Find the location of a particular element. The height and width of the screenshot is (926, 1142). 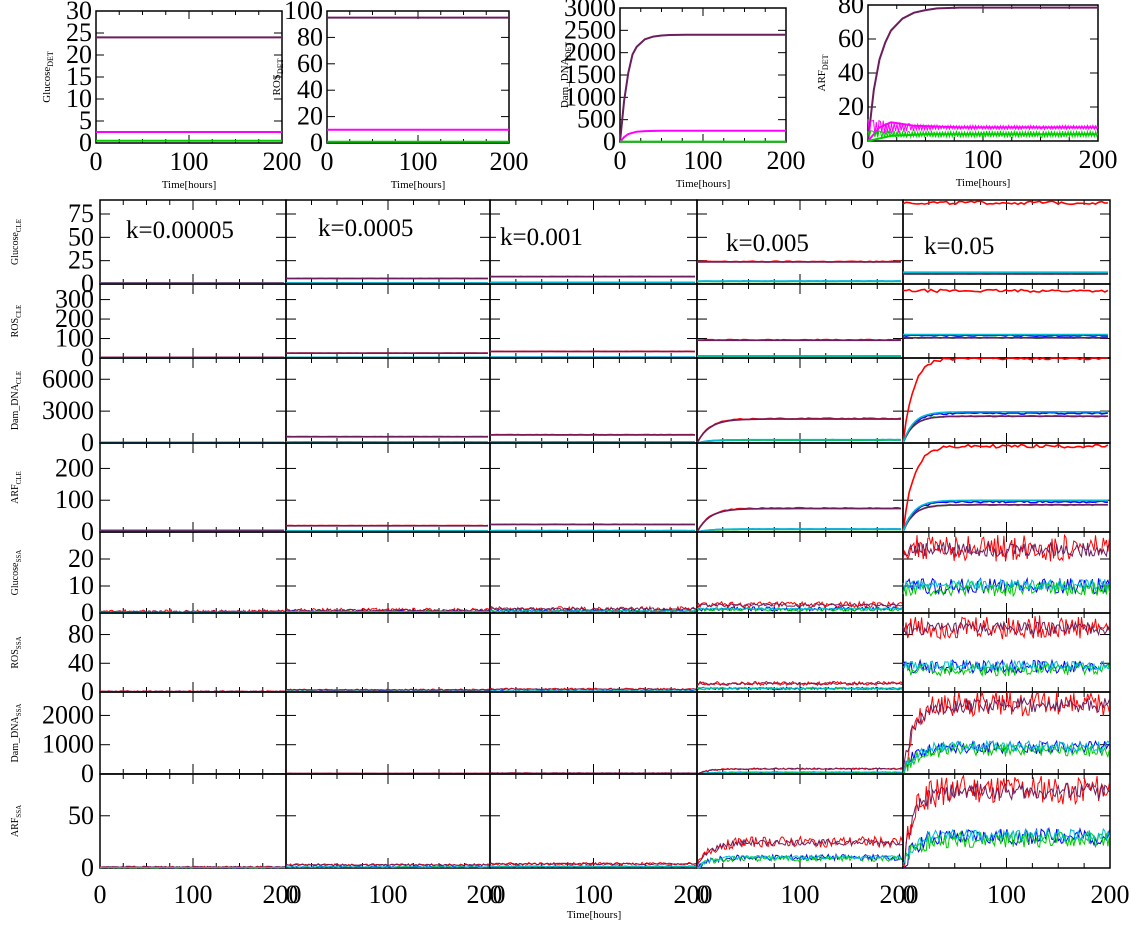

chart-arf-det: 0 20 40 60 80 0 100 200 Time[hours] ARFDET is located at coordinates (967, 94).